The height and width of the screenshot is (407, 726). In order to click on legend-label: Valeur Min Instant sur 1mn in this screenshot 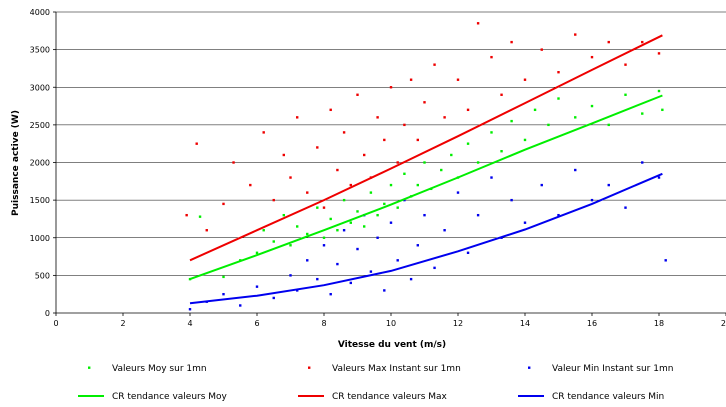, I will do `click(612, 369)`.